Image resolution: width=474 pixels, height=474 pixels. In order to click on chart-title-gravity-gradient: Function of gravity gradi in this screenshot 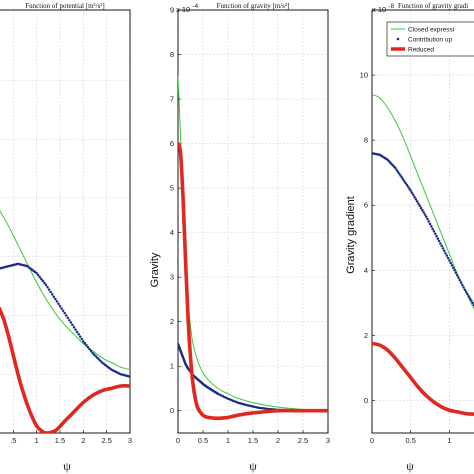, I will do `click(433, 6)`.